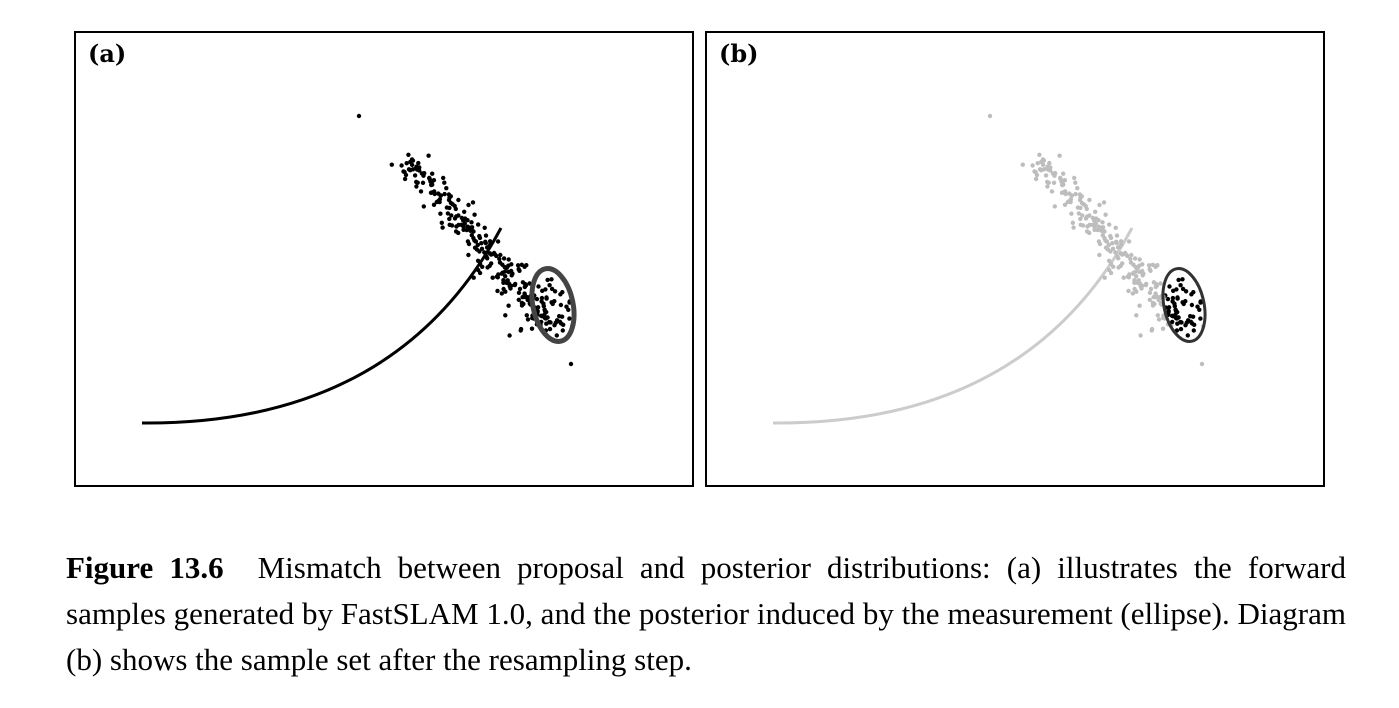  What do you see at coordinates (989, 269) in the screenshot?
I see `panel-b-plot` at bounding box center [989, 269].